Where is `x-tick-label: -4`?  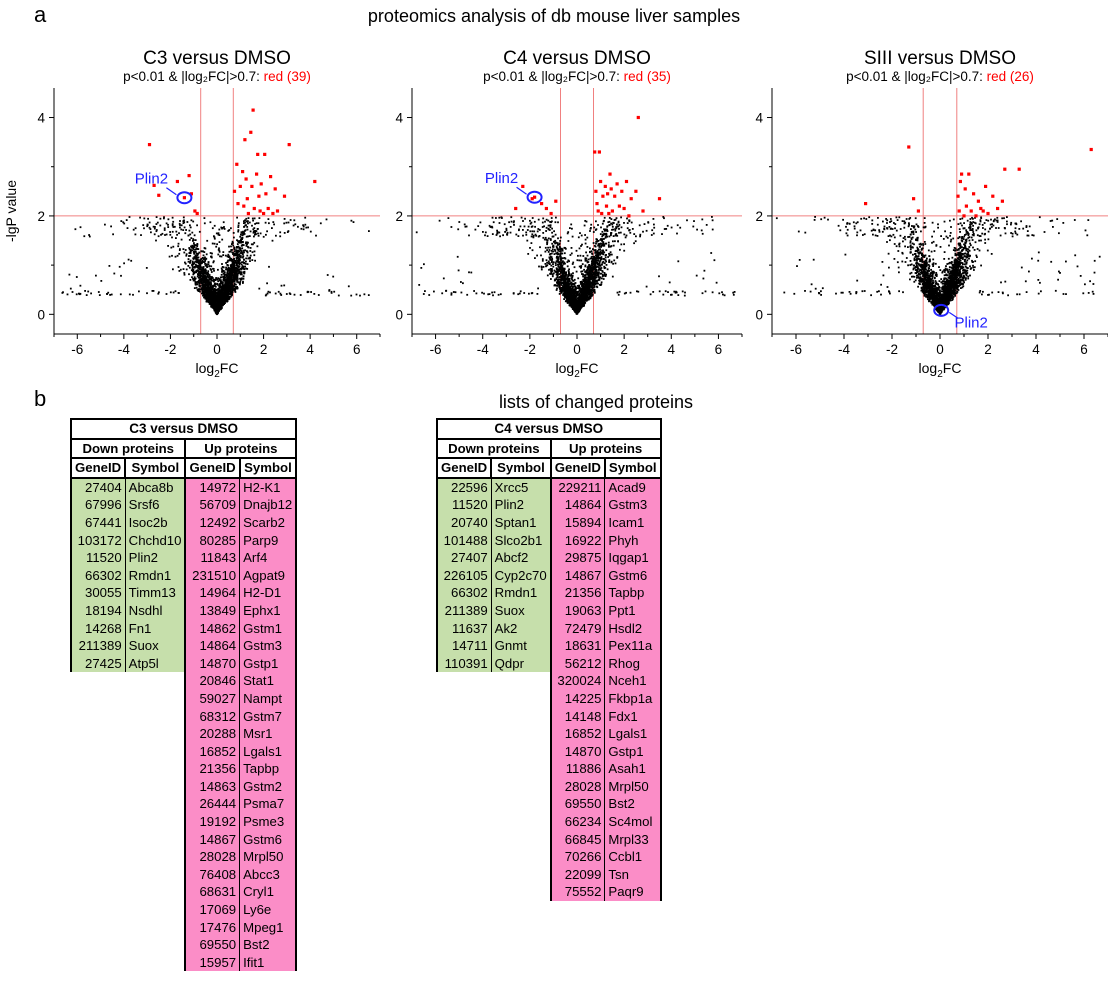 x-tick-label: -4 is located at coordinates (124, 349).